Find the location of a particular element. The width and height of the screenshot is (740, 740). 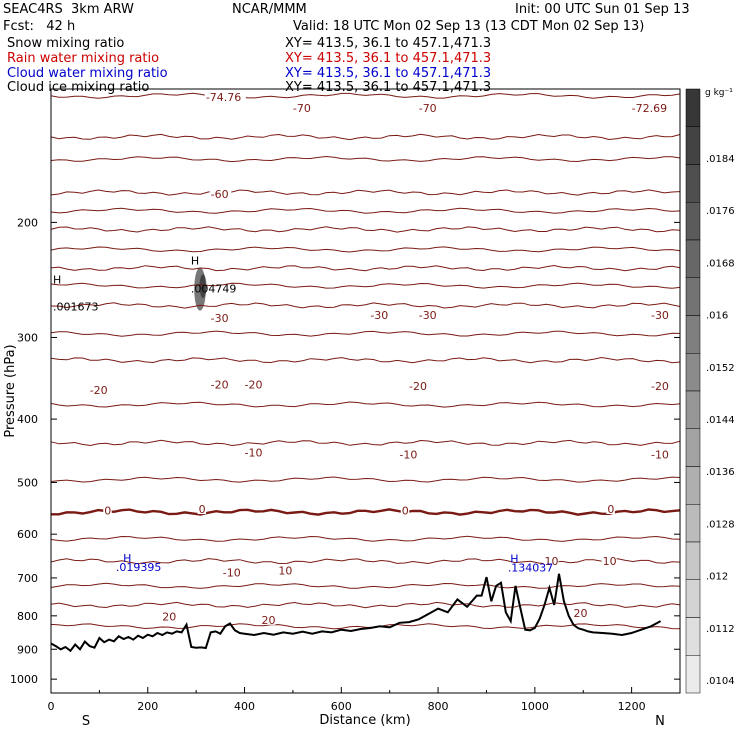

colorbar-unit: g kg⁻¹ is located at coordinates (719, 93).